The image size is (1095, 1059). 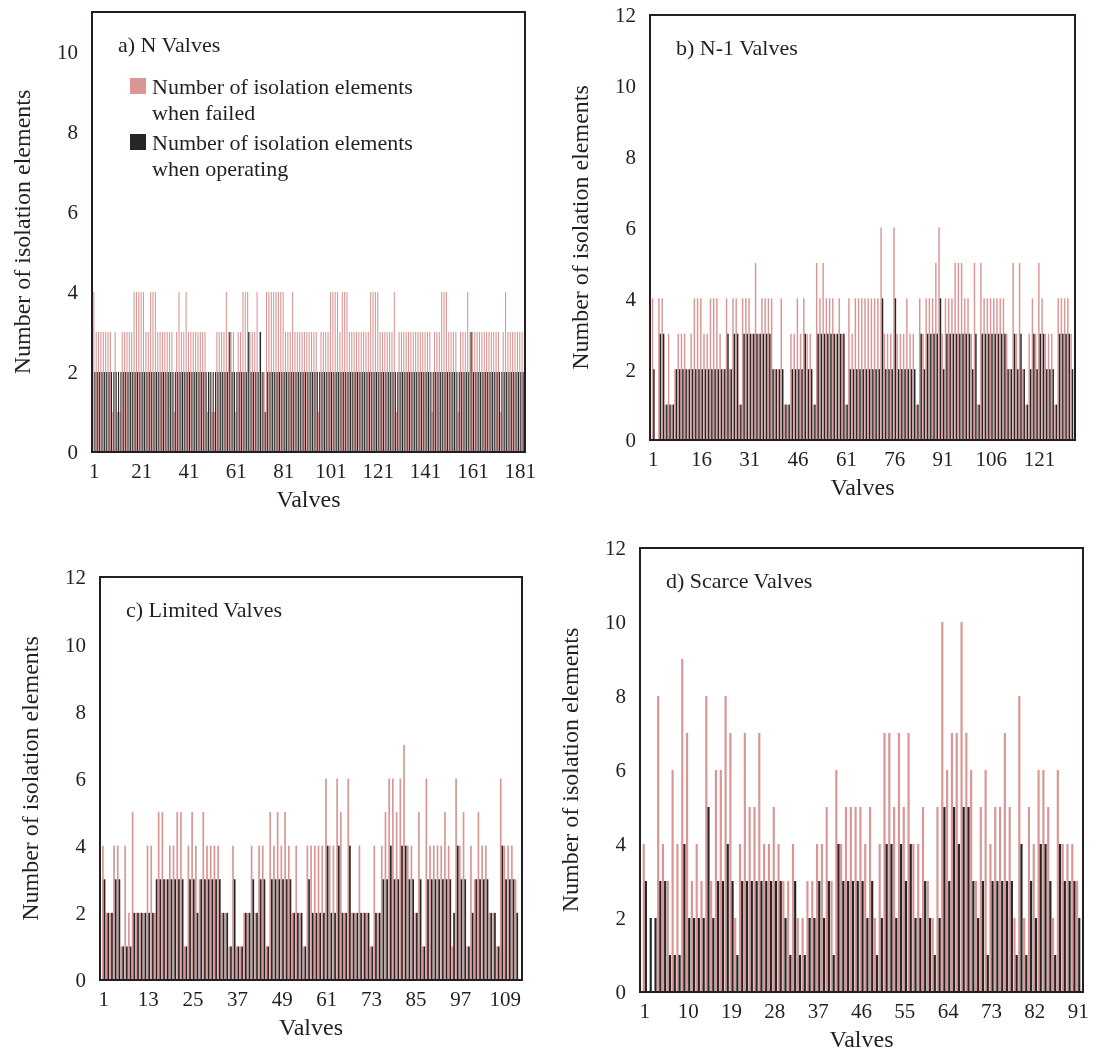 What do you see at coordinates (948, 1011) in the screenshot?
I see `x-tick-label: 64` at bounding box center [948, 1011].